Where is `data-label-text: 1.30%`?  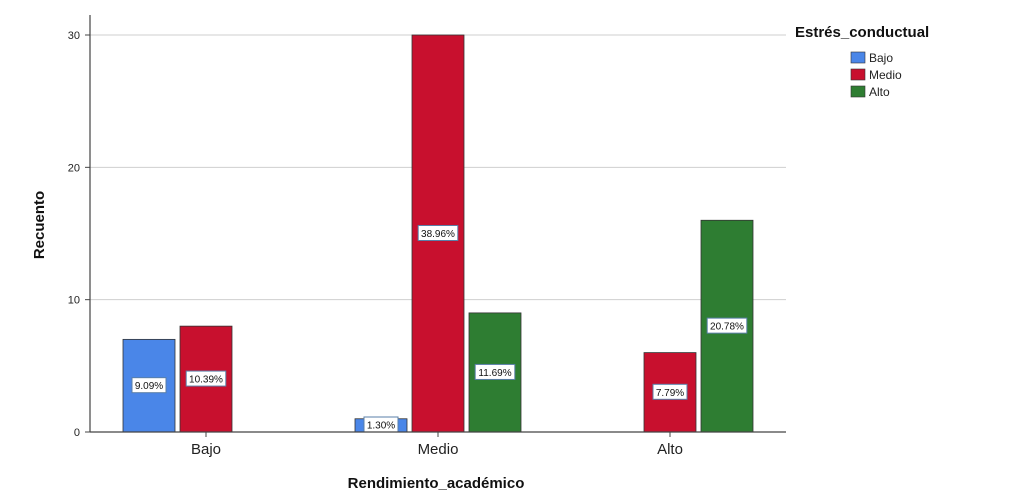 data-label-text: 1.30% is located at coordinates (381, 426).